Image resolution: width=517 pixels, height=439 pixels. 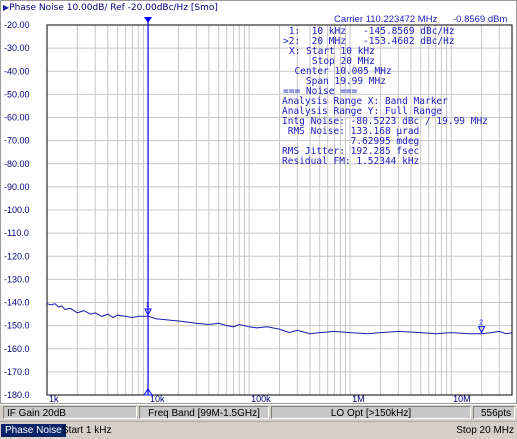 I want to click on marker-1-bottom-triangle, so click(x=148, y=392).